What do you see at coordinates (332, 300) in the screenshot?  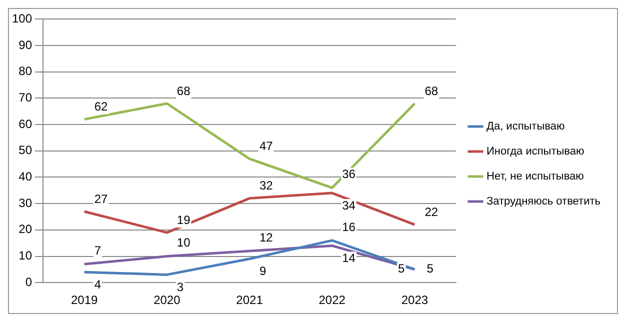 I see `x-tick-label: 2022` at bounding box center [332, 300].